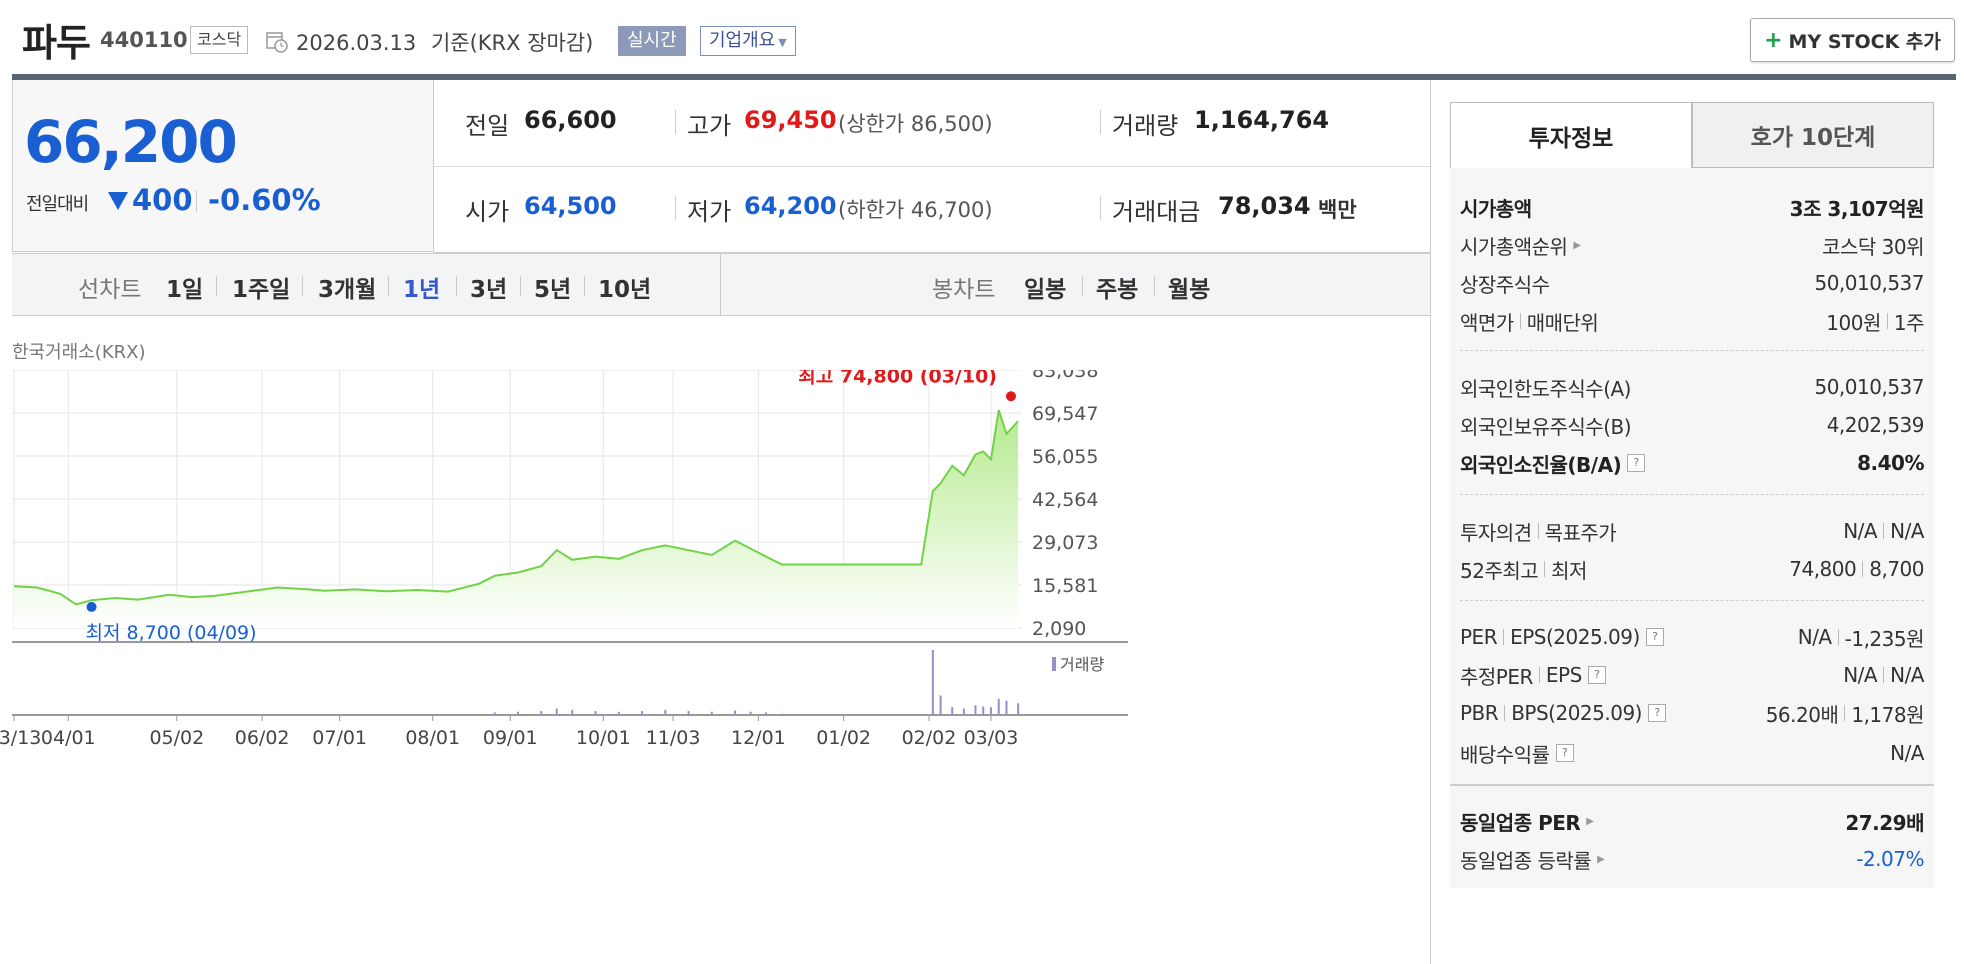 This screenshot has height=964, width=1964. I want to click on w52-low-label: 최저, so click(1569, 570).